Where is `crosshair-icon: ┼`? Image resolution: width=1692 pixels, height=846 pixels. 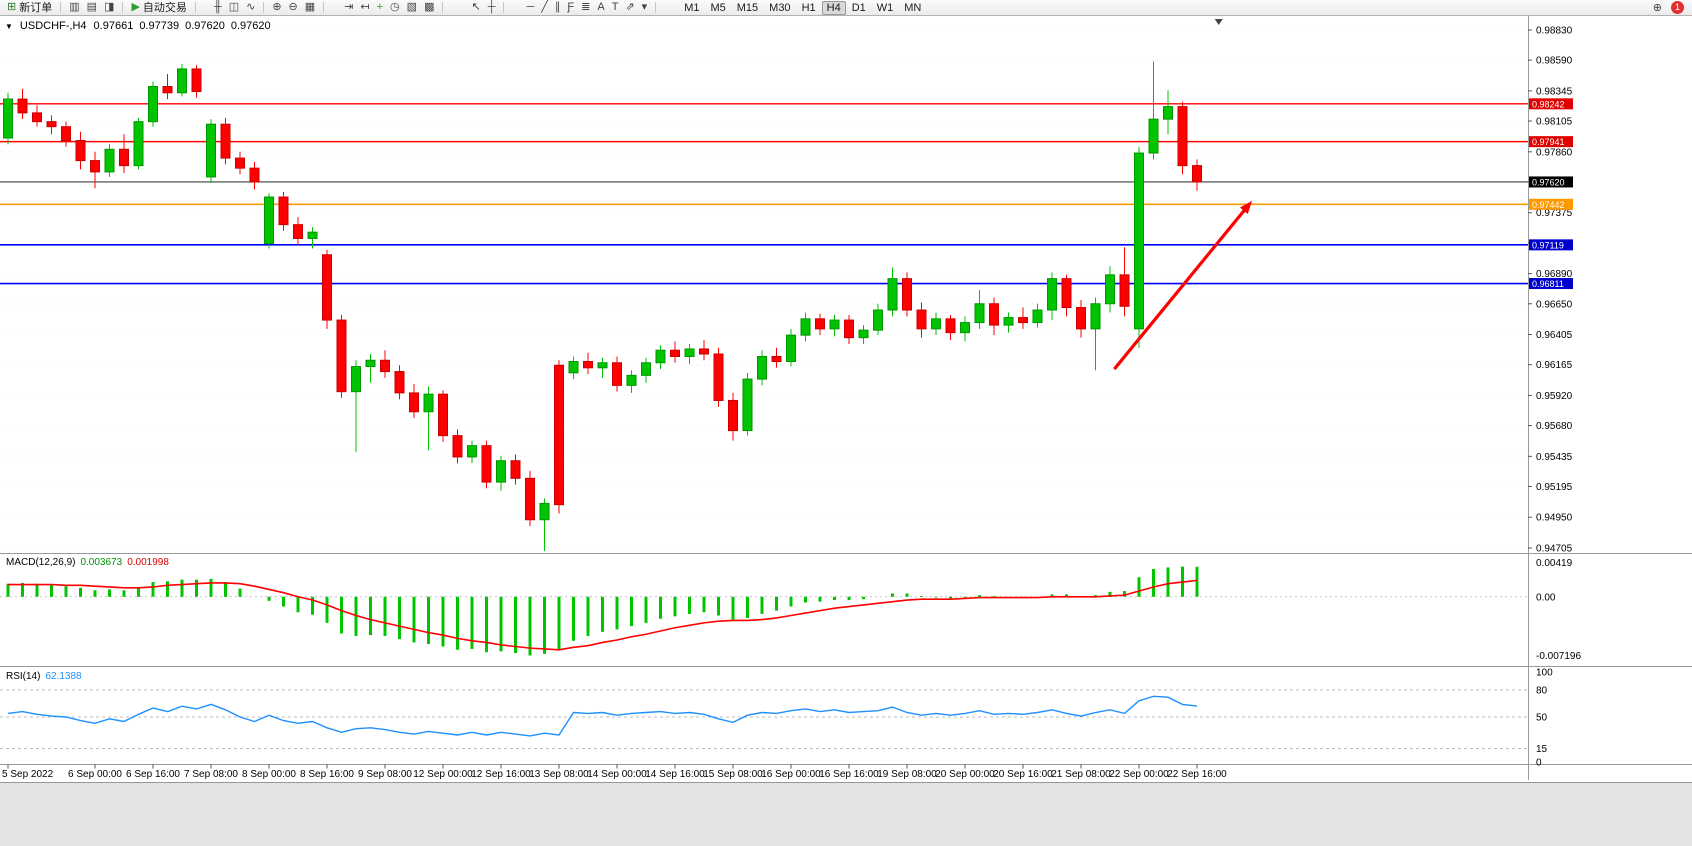
crosshair-icon: ┼ is located at coordinates (492, 8).